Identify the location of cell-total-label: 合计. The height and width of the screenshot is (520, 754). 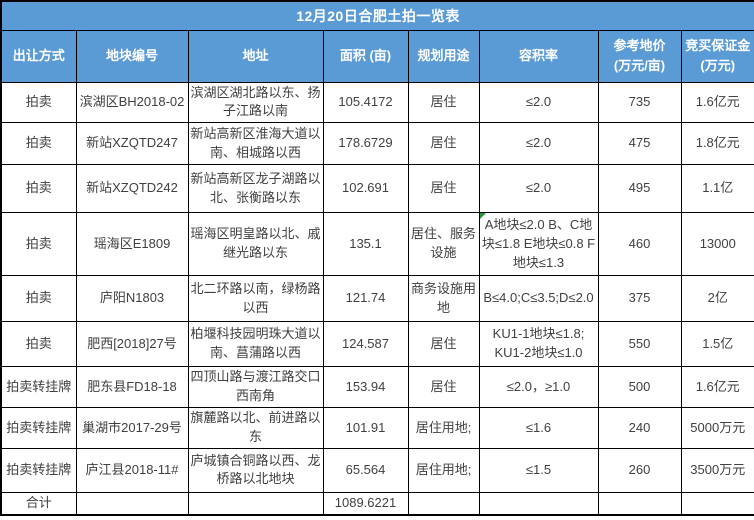
(38, 503).